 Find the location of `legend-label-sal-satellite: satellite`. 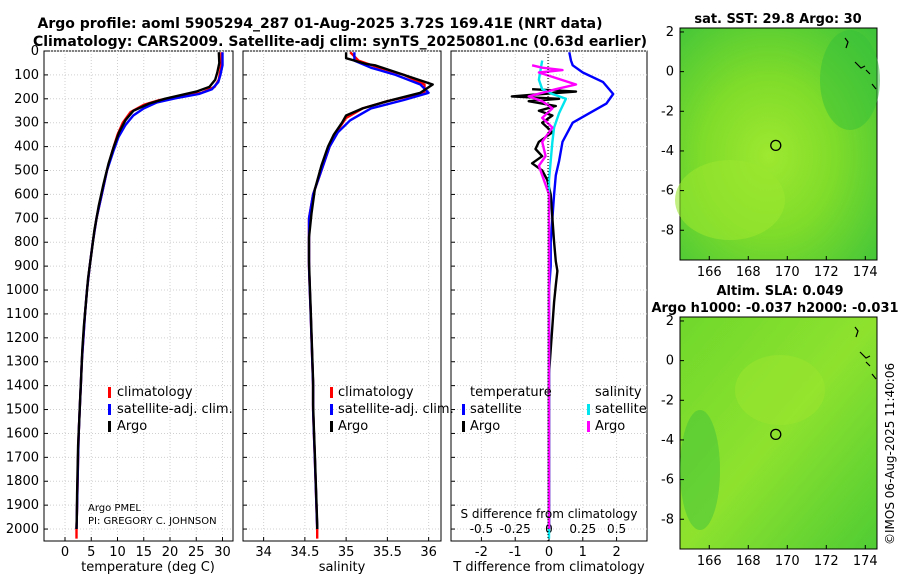

legend-label-sal-satellite: satellite is located at coordinates (621, 409).